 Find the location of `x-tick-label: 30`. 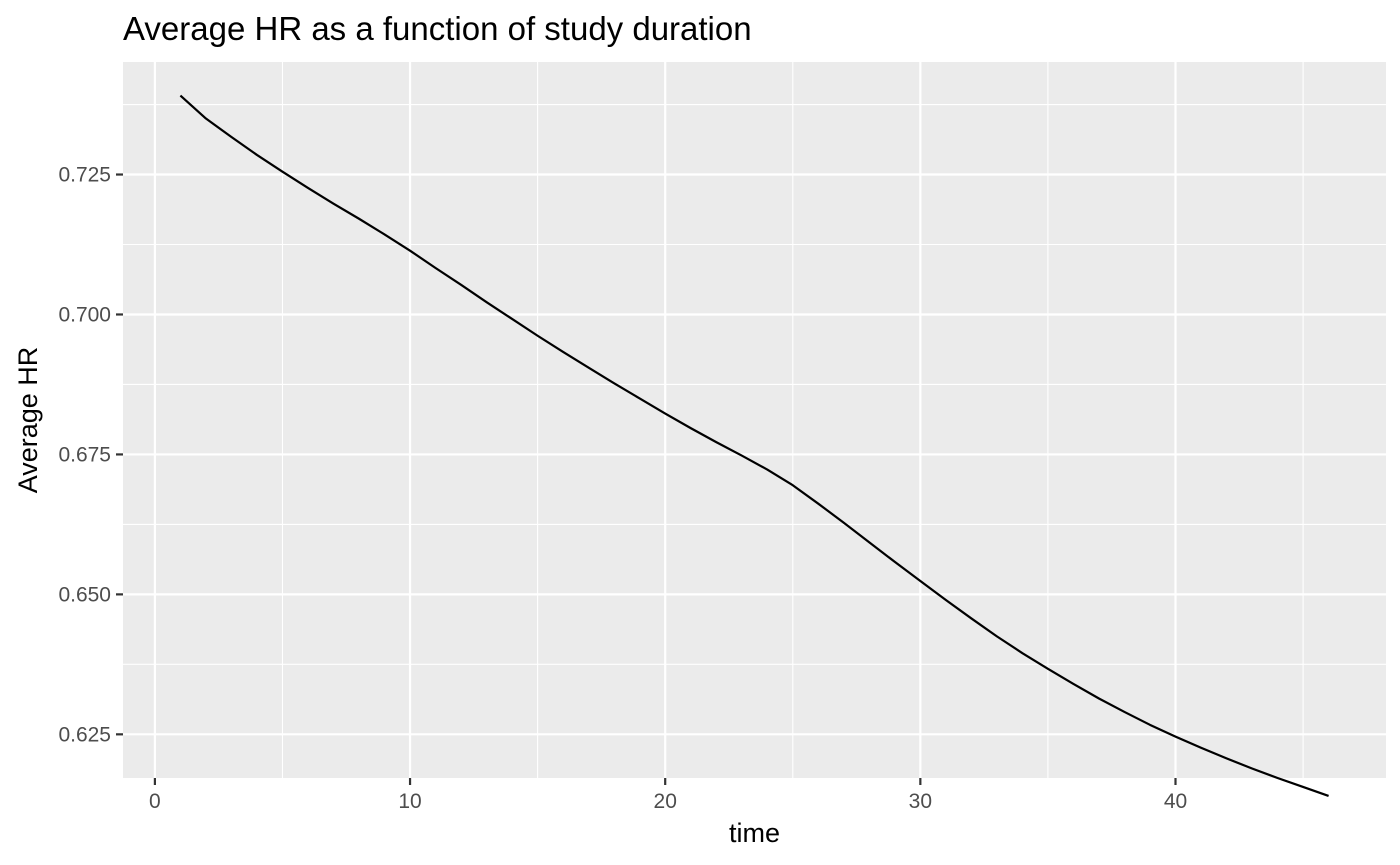

x-tick-label: 30 is located at coordinates (920, 801).